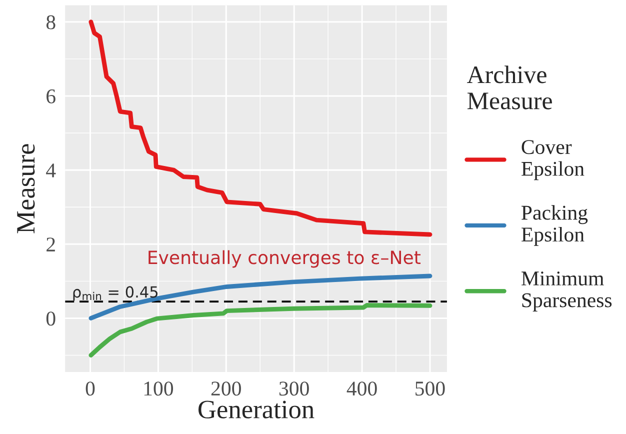 The image size is (626, 434). What do you see at coordinates (51, 171) in the screenshot?
I see `y-tick-label: 4` at bounding box center [51, 171].